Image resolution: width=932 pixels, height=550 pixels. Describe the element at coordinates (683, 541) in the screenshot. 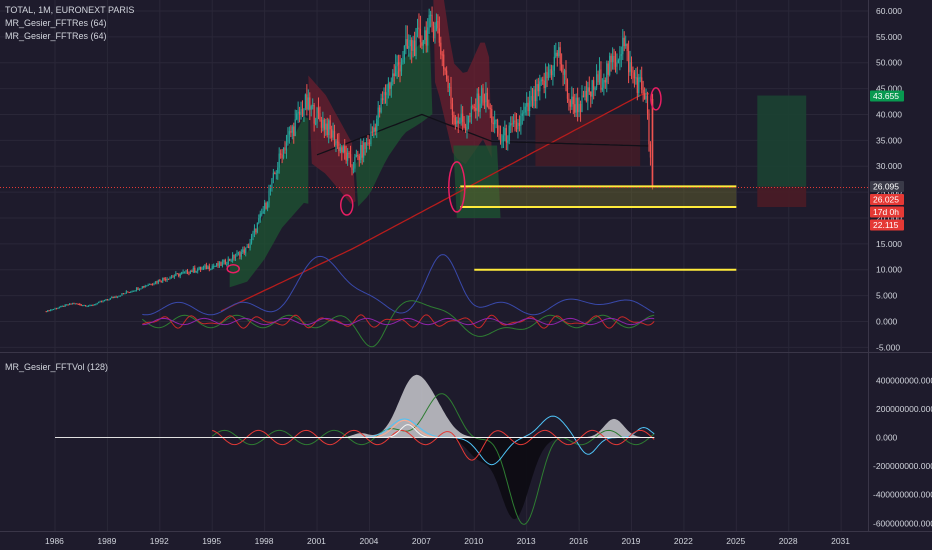

I see `time-axis-label: 2022` at that location.